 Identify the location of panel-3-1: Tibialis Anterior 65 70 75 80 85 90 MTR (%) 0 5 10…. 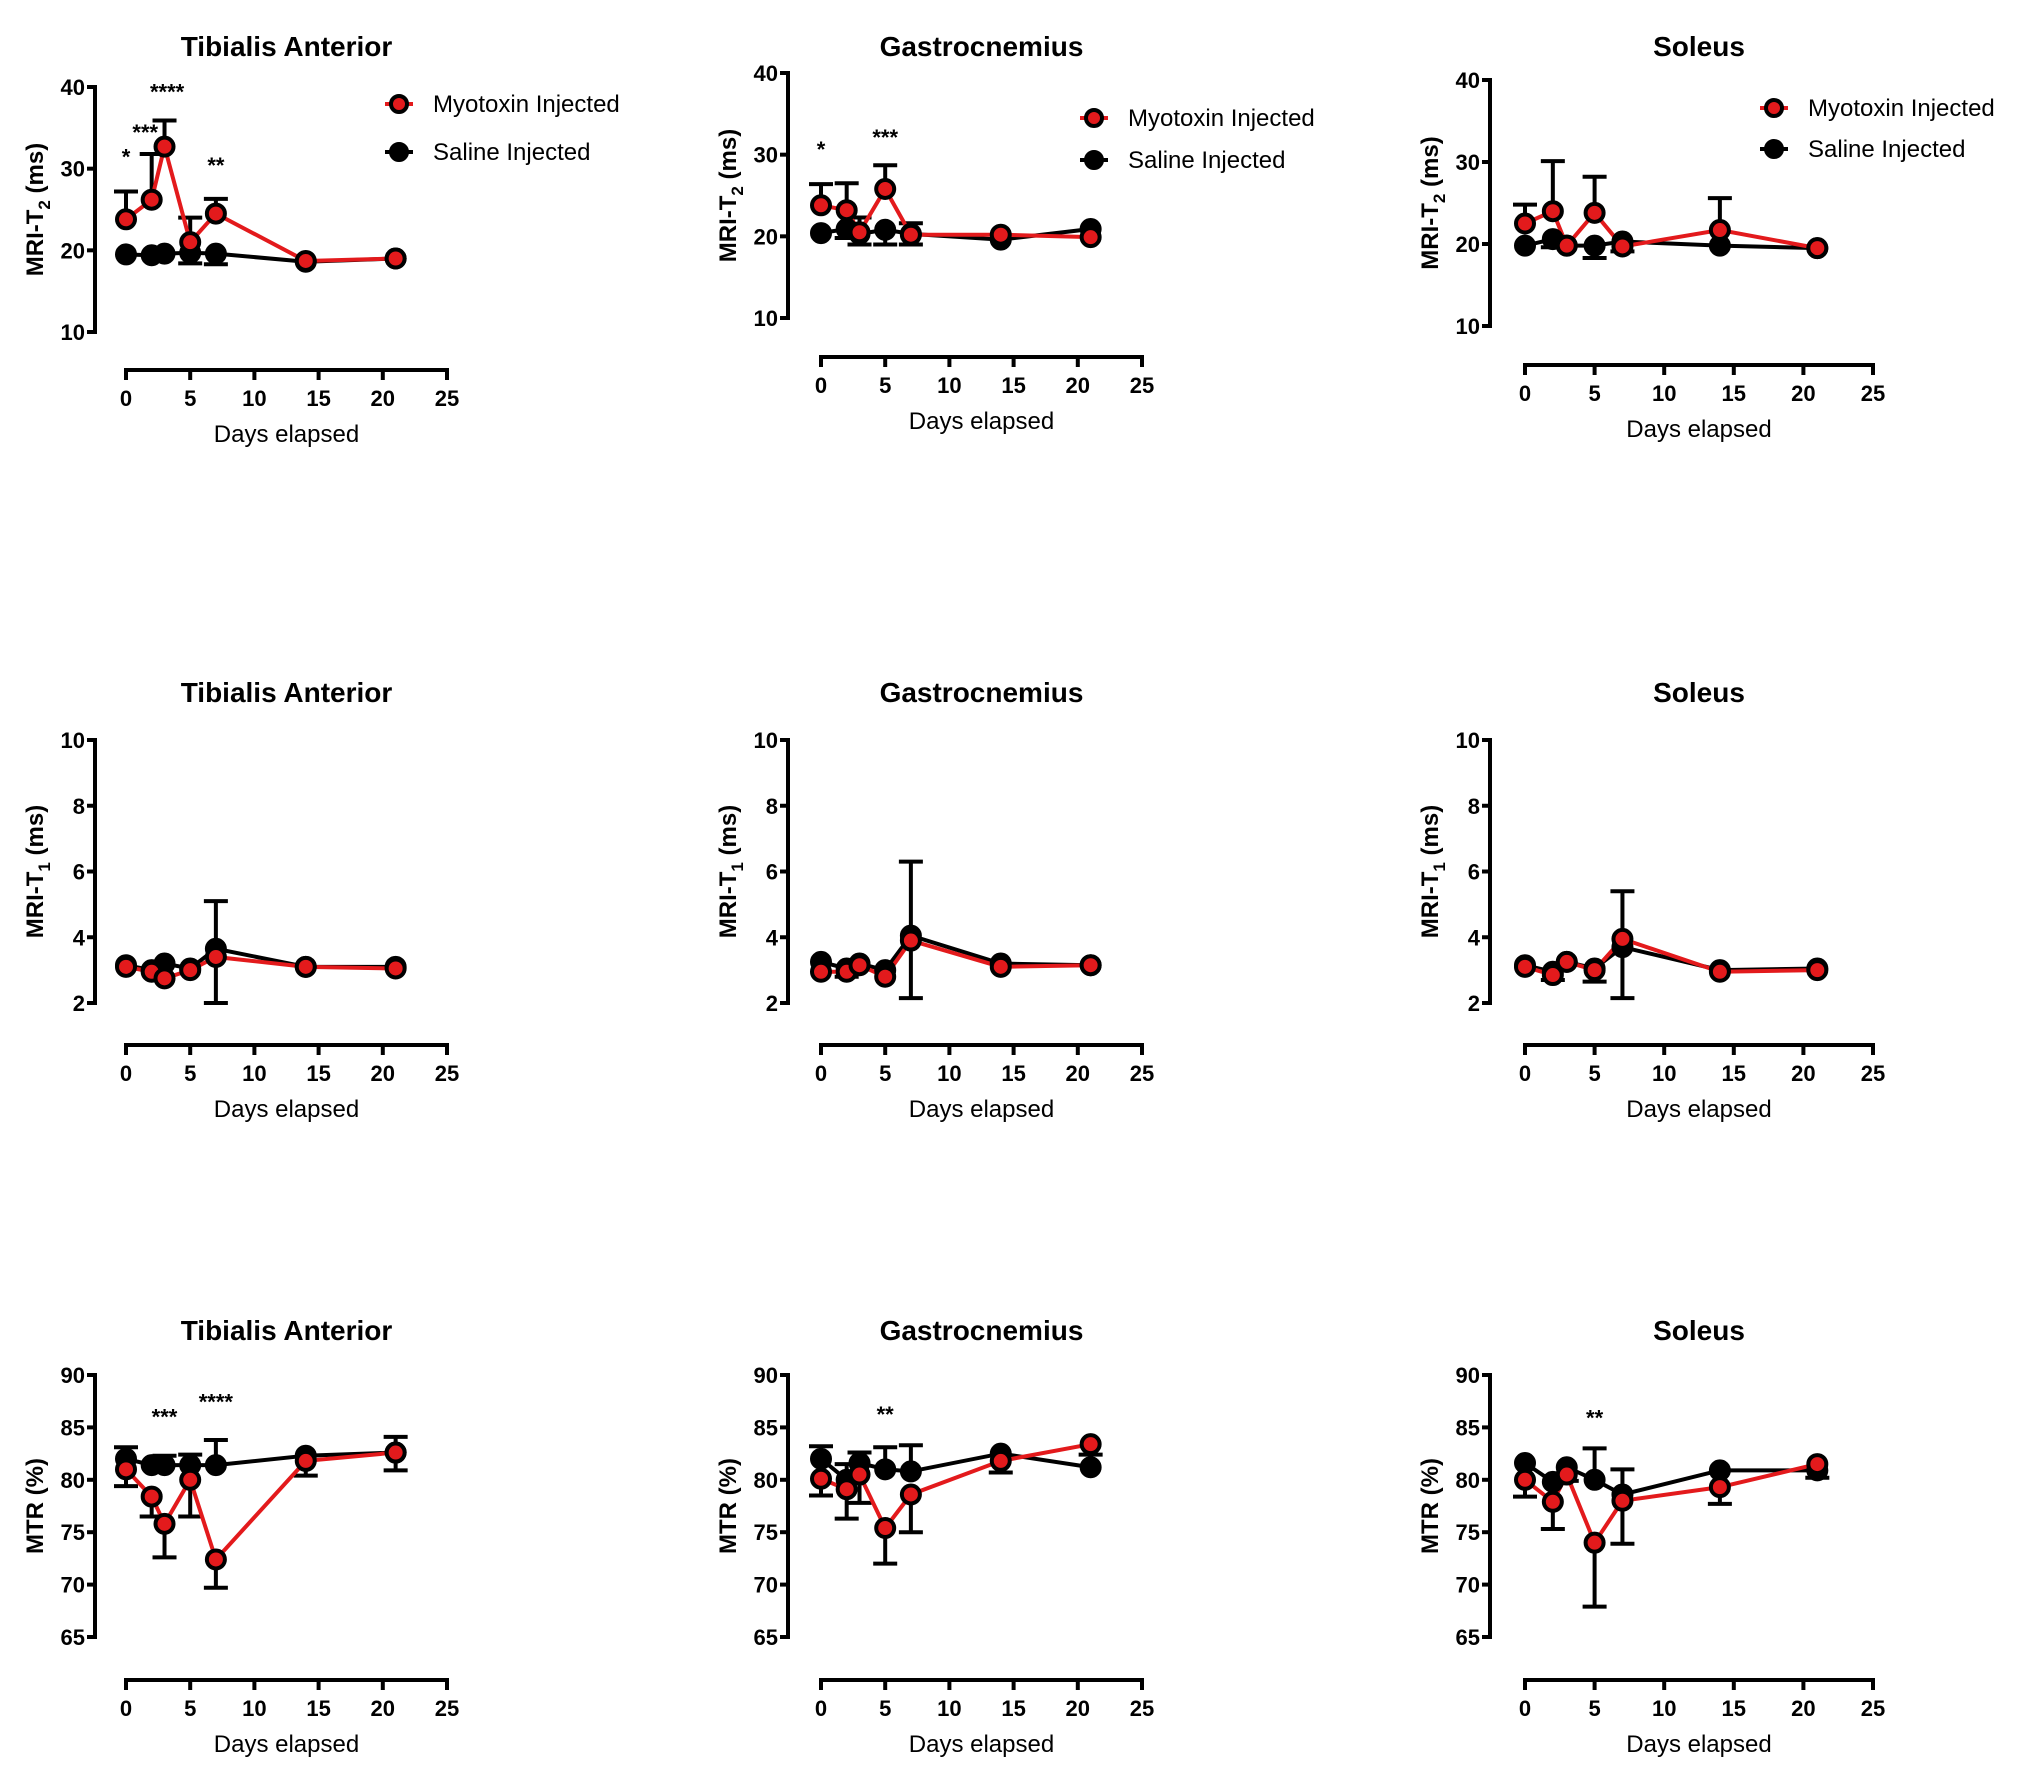
(240, 1536).